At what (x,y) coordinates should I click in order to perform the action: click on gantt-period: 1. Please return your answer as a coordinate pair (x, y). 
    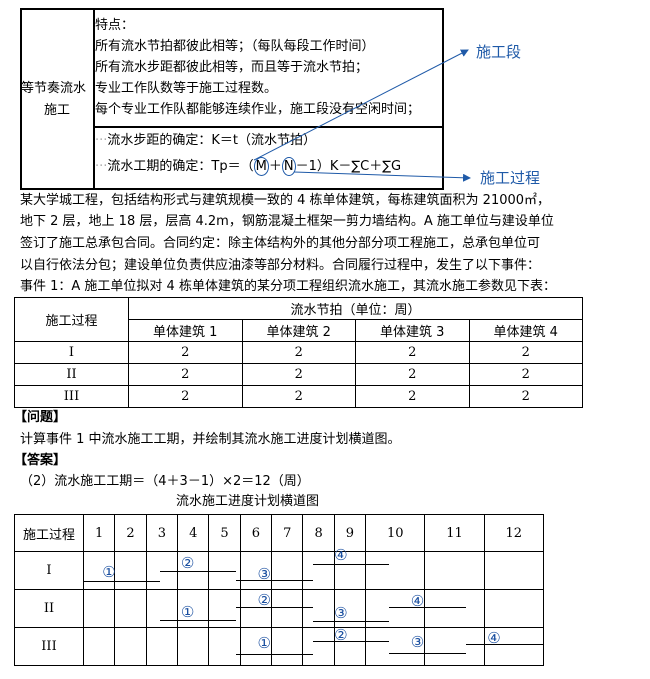
    Looking at the image, I should click on (99, 533).